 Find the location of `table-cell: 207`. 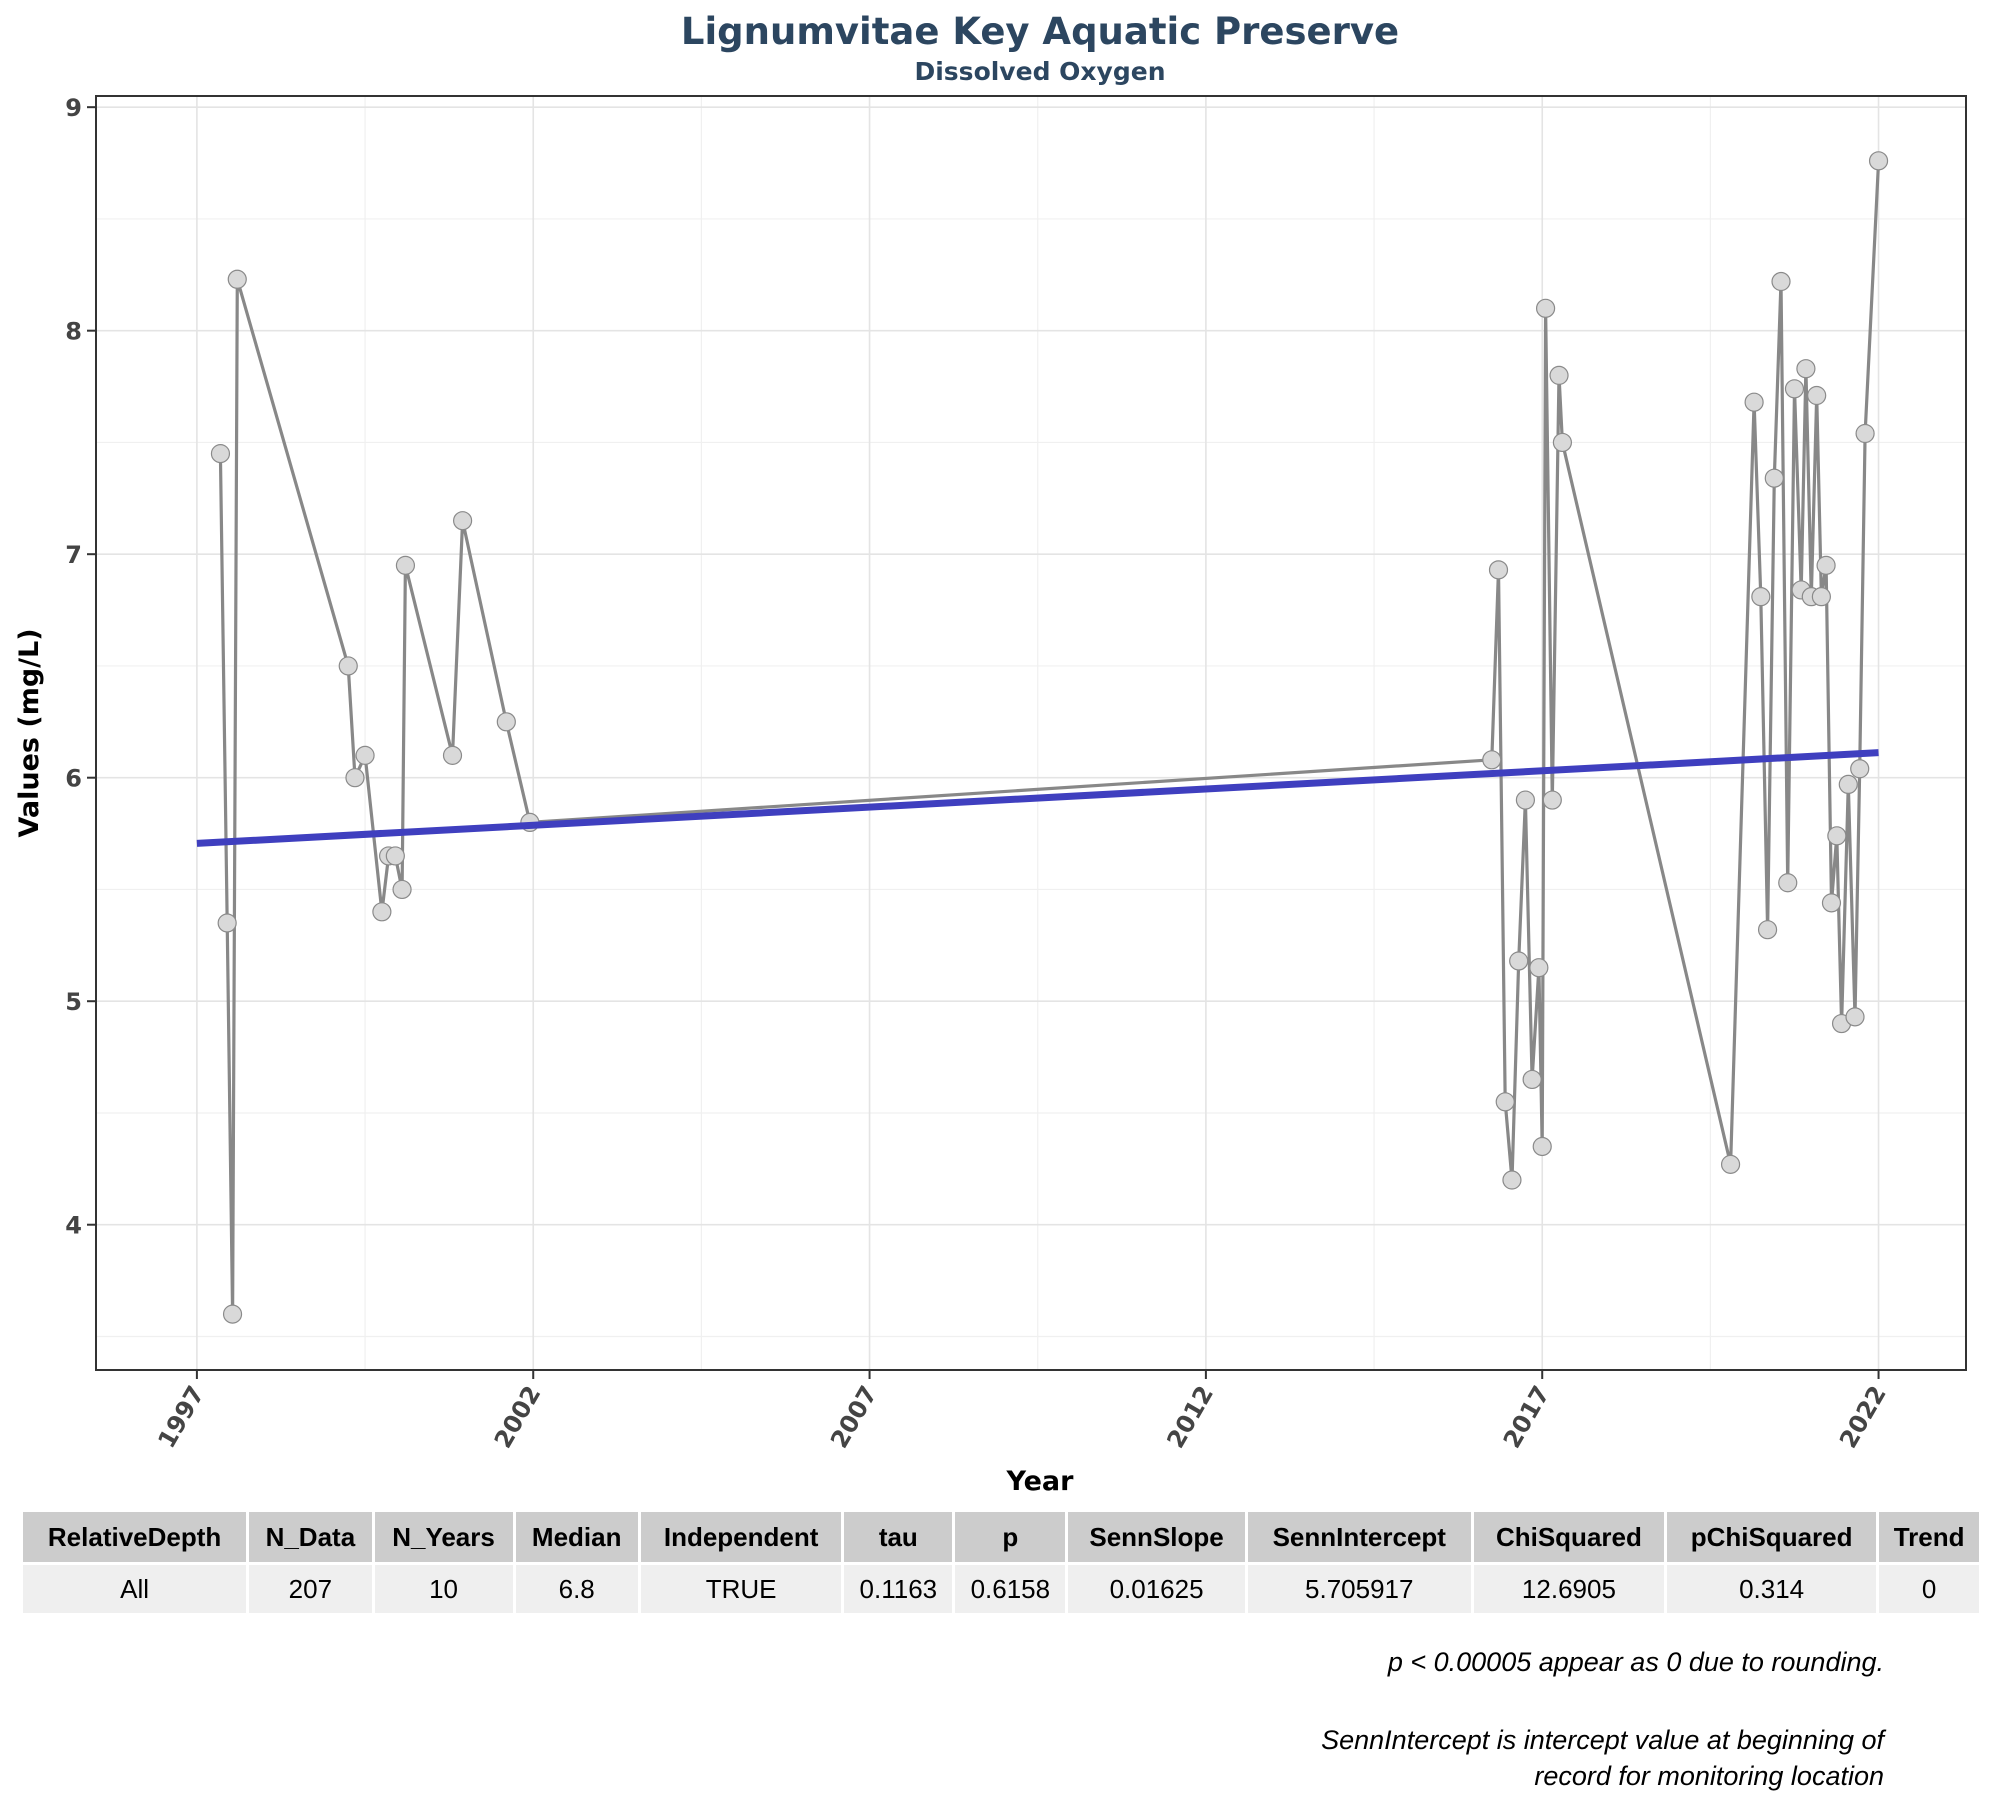

table-cell: 207 is located at coordinates (310, 1589).